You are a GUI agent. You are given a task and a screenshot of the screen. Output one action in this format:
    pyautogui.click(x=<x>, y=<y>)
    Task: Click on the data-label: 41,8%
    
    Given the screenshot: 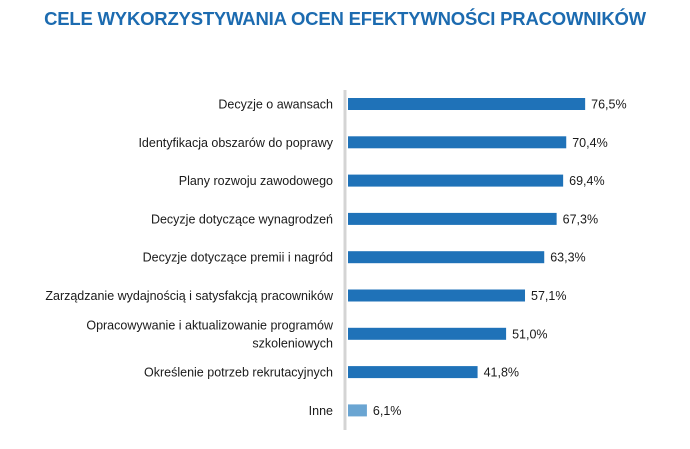 What is the action you would take?
    pyautogui.click(x=501, y=373)
    